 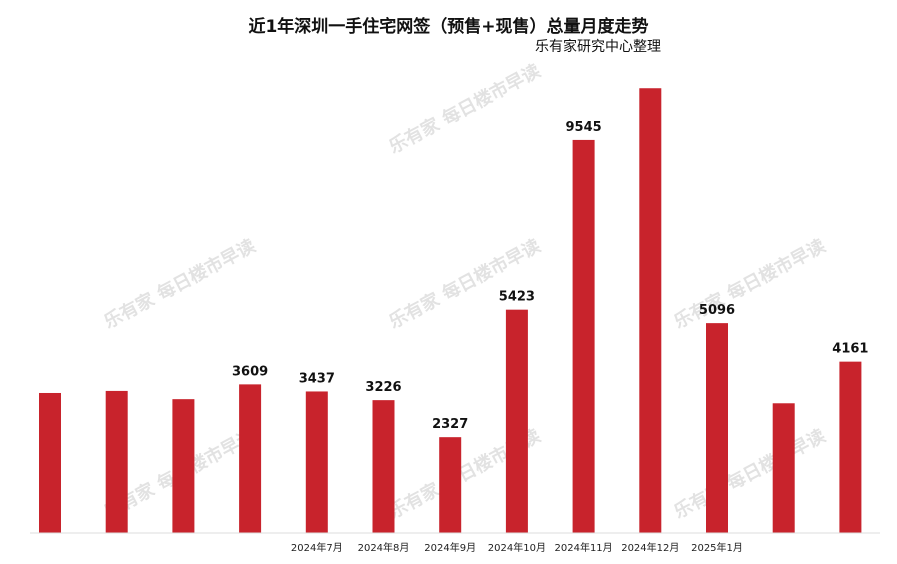 I want to click on x-tick-label: 2025年1月, so click(x=717, y=547).